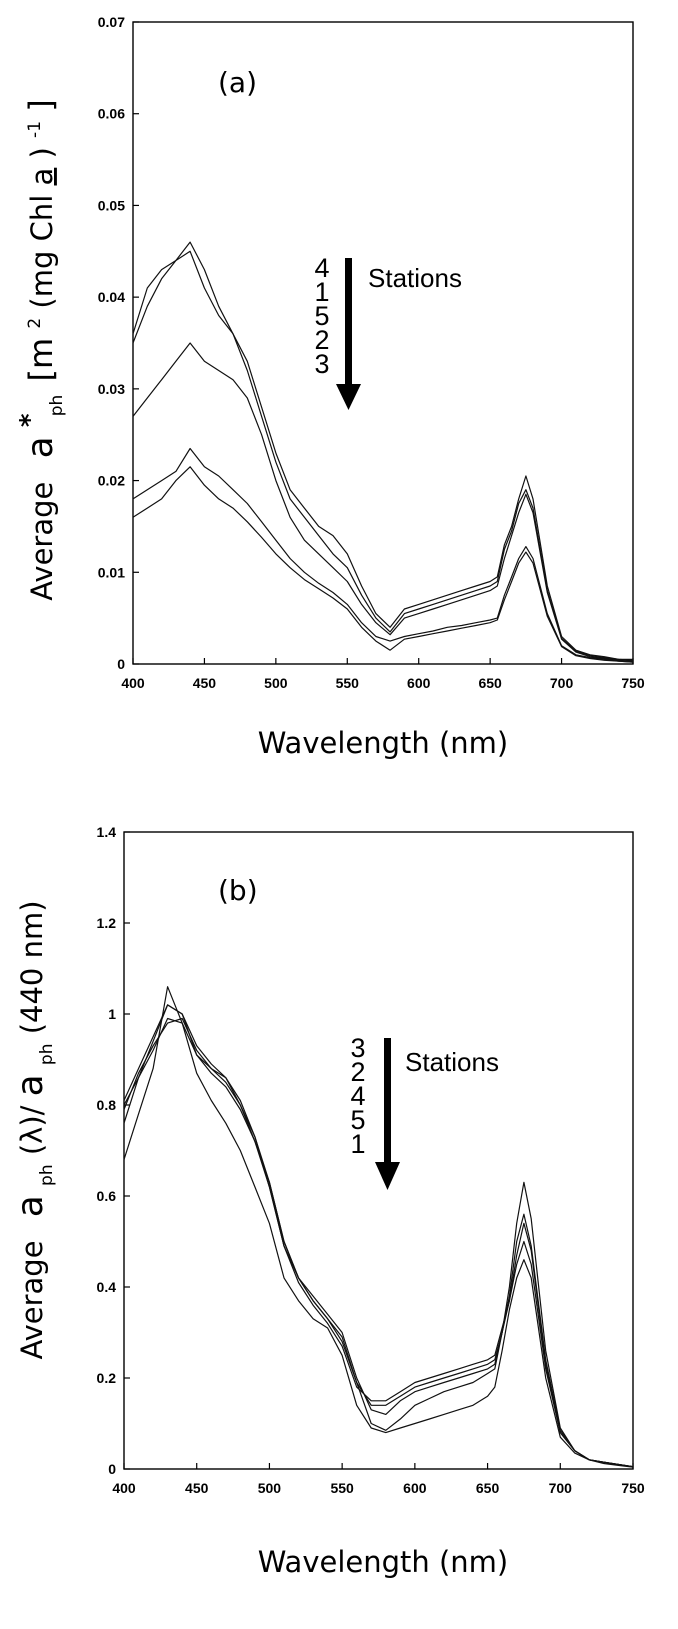 The image size is (678, 1629). Describe the element at coordinates (107, 832) in the screenshot. I see `y-tick-label-b-7: 1.4` at that location.